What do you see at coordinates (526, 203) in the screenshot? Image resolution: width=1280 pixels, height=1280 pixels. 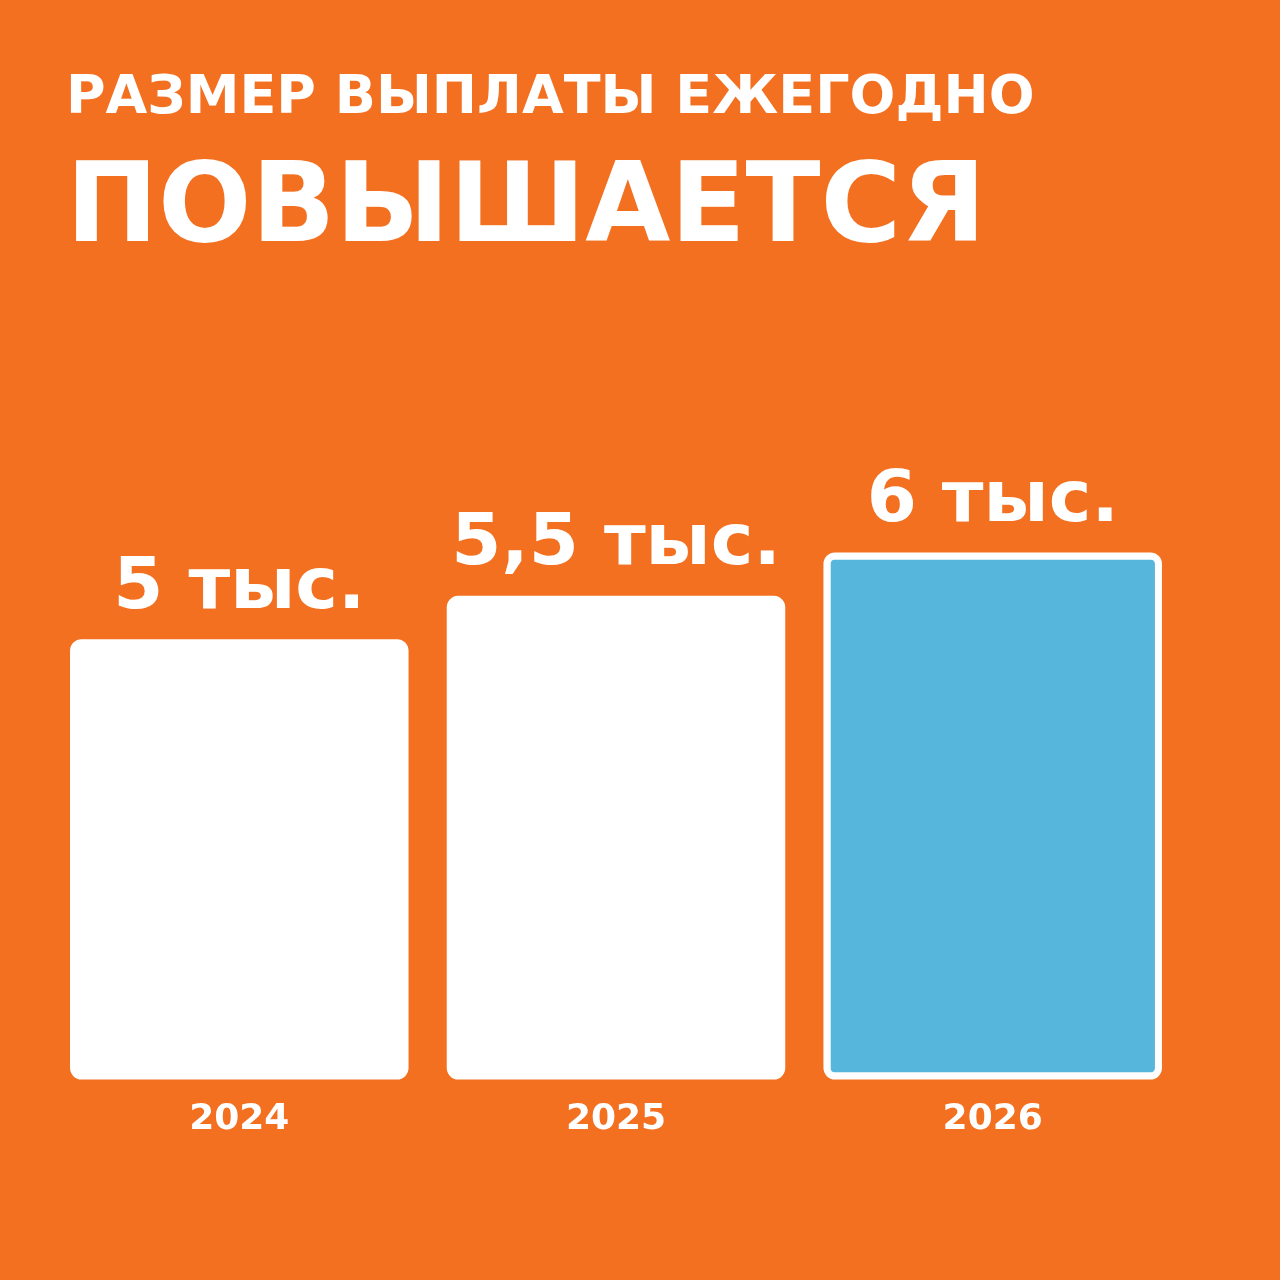 I see `chart-subtitle: ПОВЫШАЕТСЯ` at bounding box center [526, 203].